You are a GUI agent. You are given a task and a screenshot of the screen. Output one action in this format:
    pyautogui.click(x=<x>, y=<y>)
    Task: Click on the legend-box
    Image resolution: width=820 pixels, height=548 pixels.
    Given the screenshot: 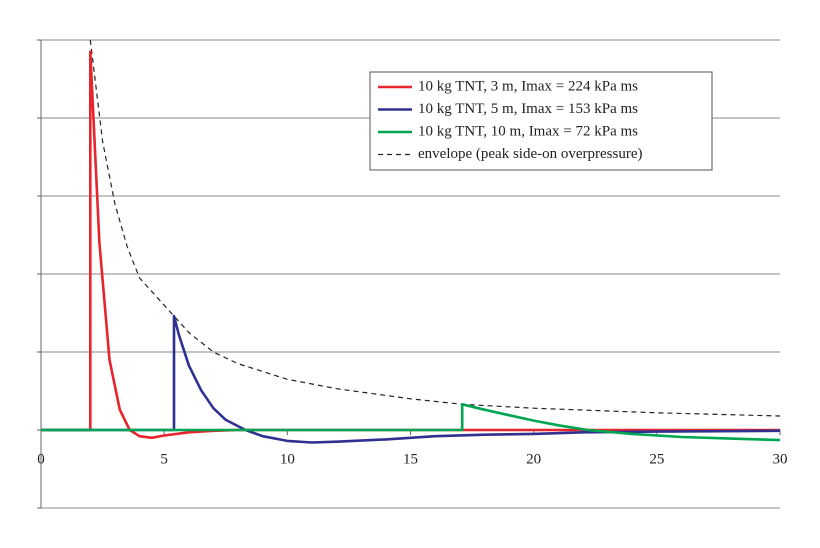 What is the action you would take?
    pyautogui.click(x=541, y=121)
    